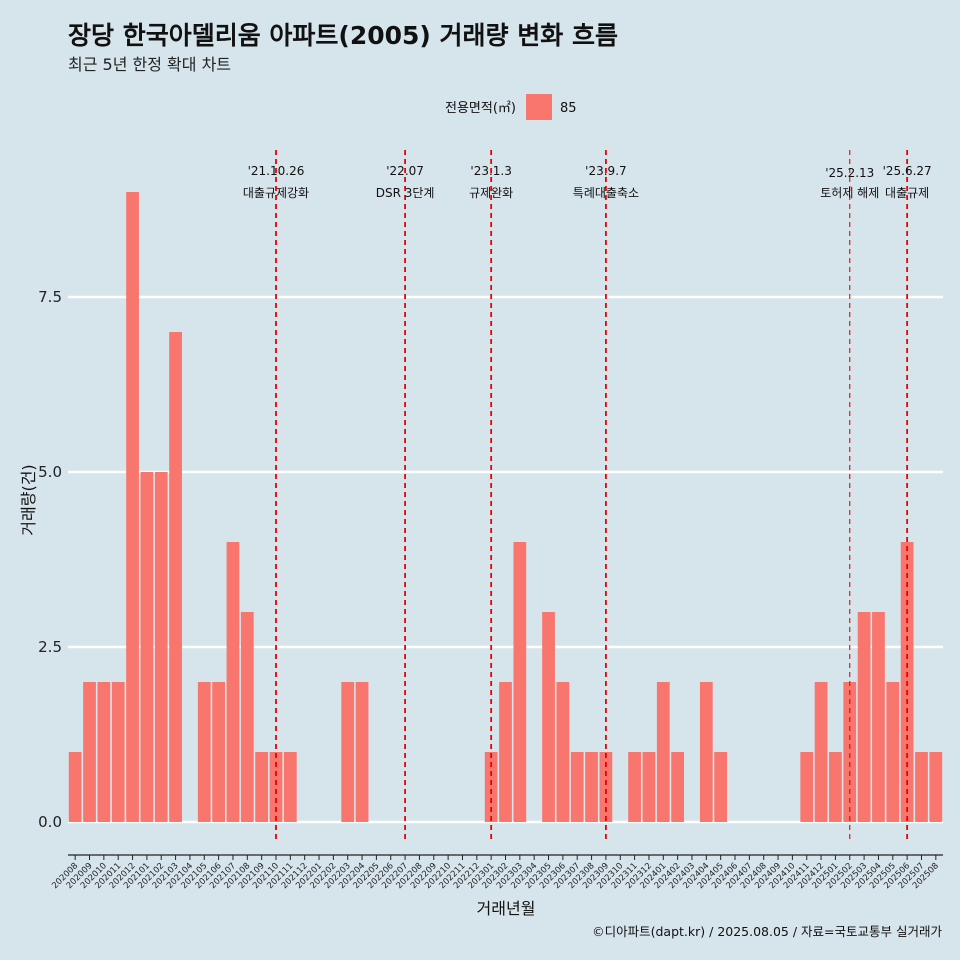  I want to click on event-label: 대출규제강화, so click(276, 193).